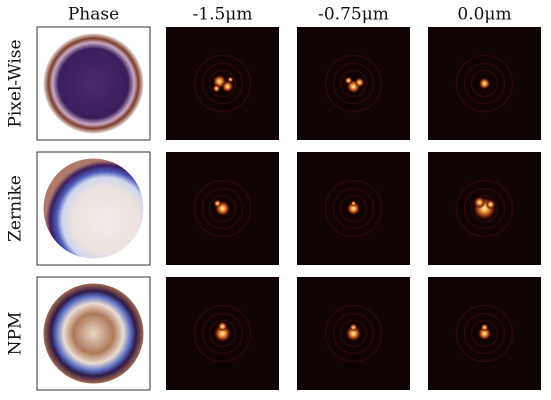  Describe the element at coordinates (353, 15) in the screenshot. I see `column-header: -0.75μm` at that location.